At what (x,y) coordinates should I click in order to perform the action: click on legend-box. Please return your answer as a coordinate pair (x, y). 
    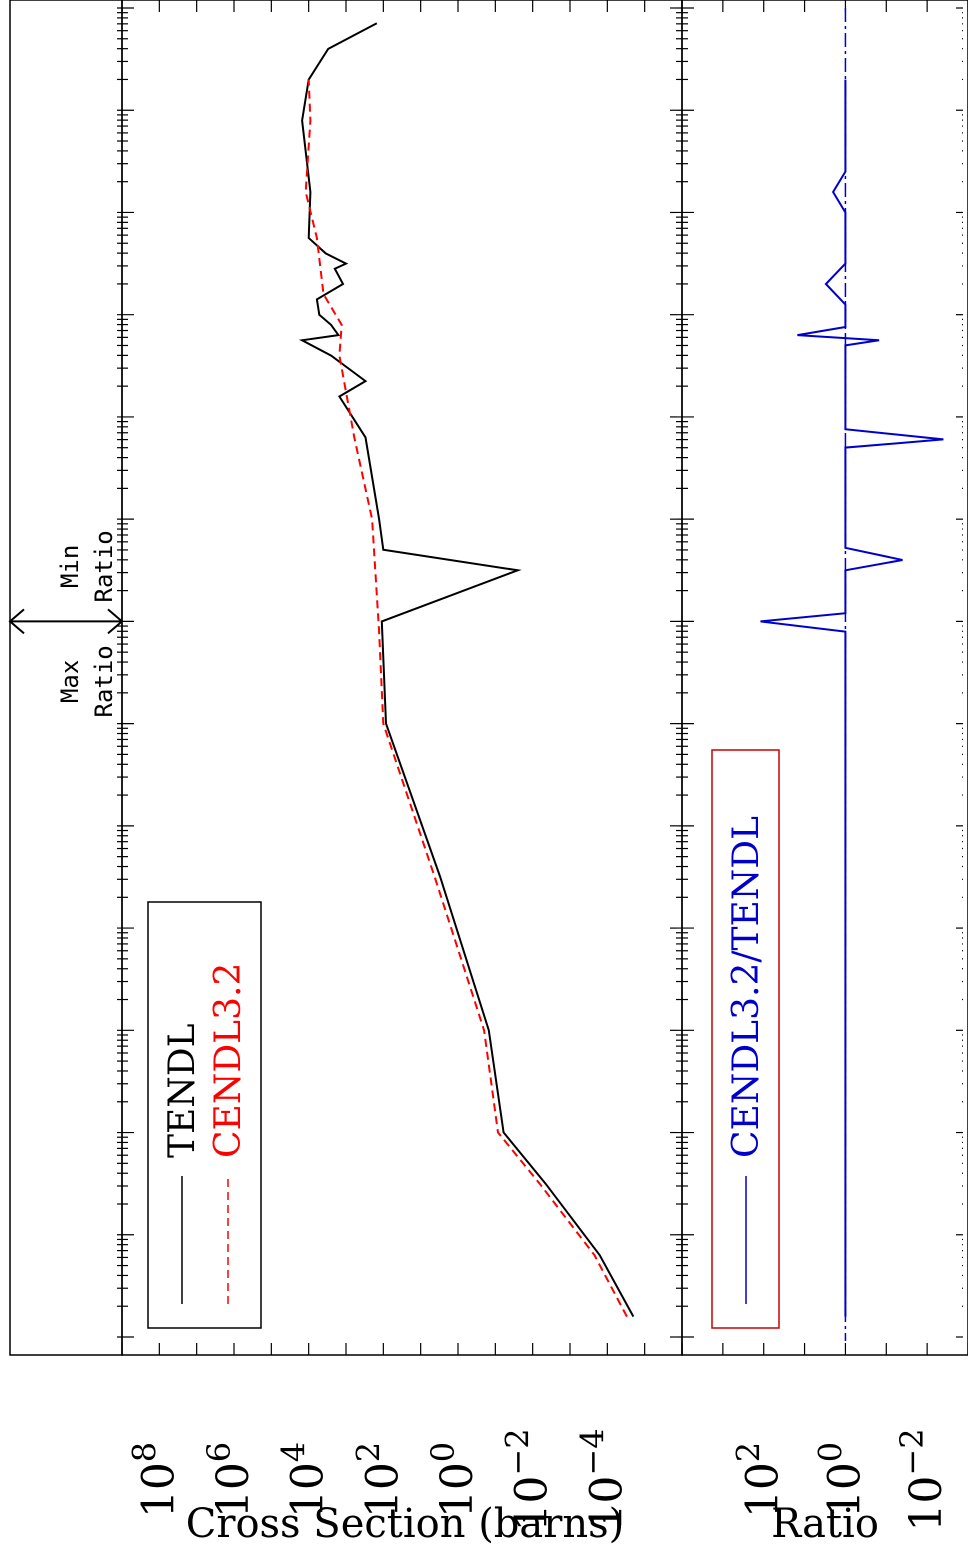
    Looking at the image, I should click on (204, 1115).